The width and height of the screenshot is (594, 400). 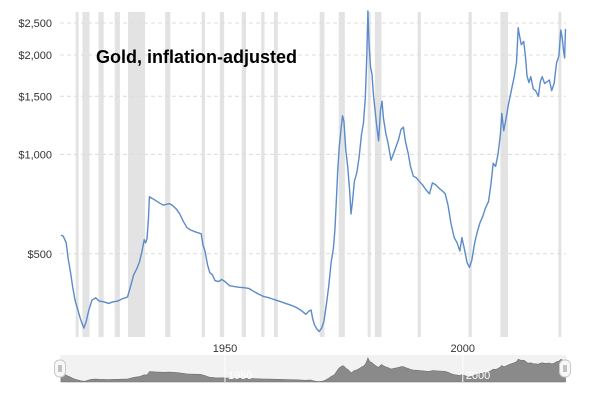 What do you see at coordinates (40, 255) in the screenshot?
I see `y-tick-label: $500` at bounding box center [40, 255].